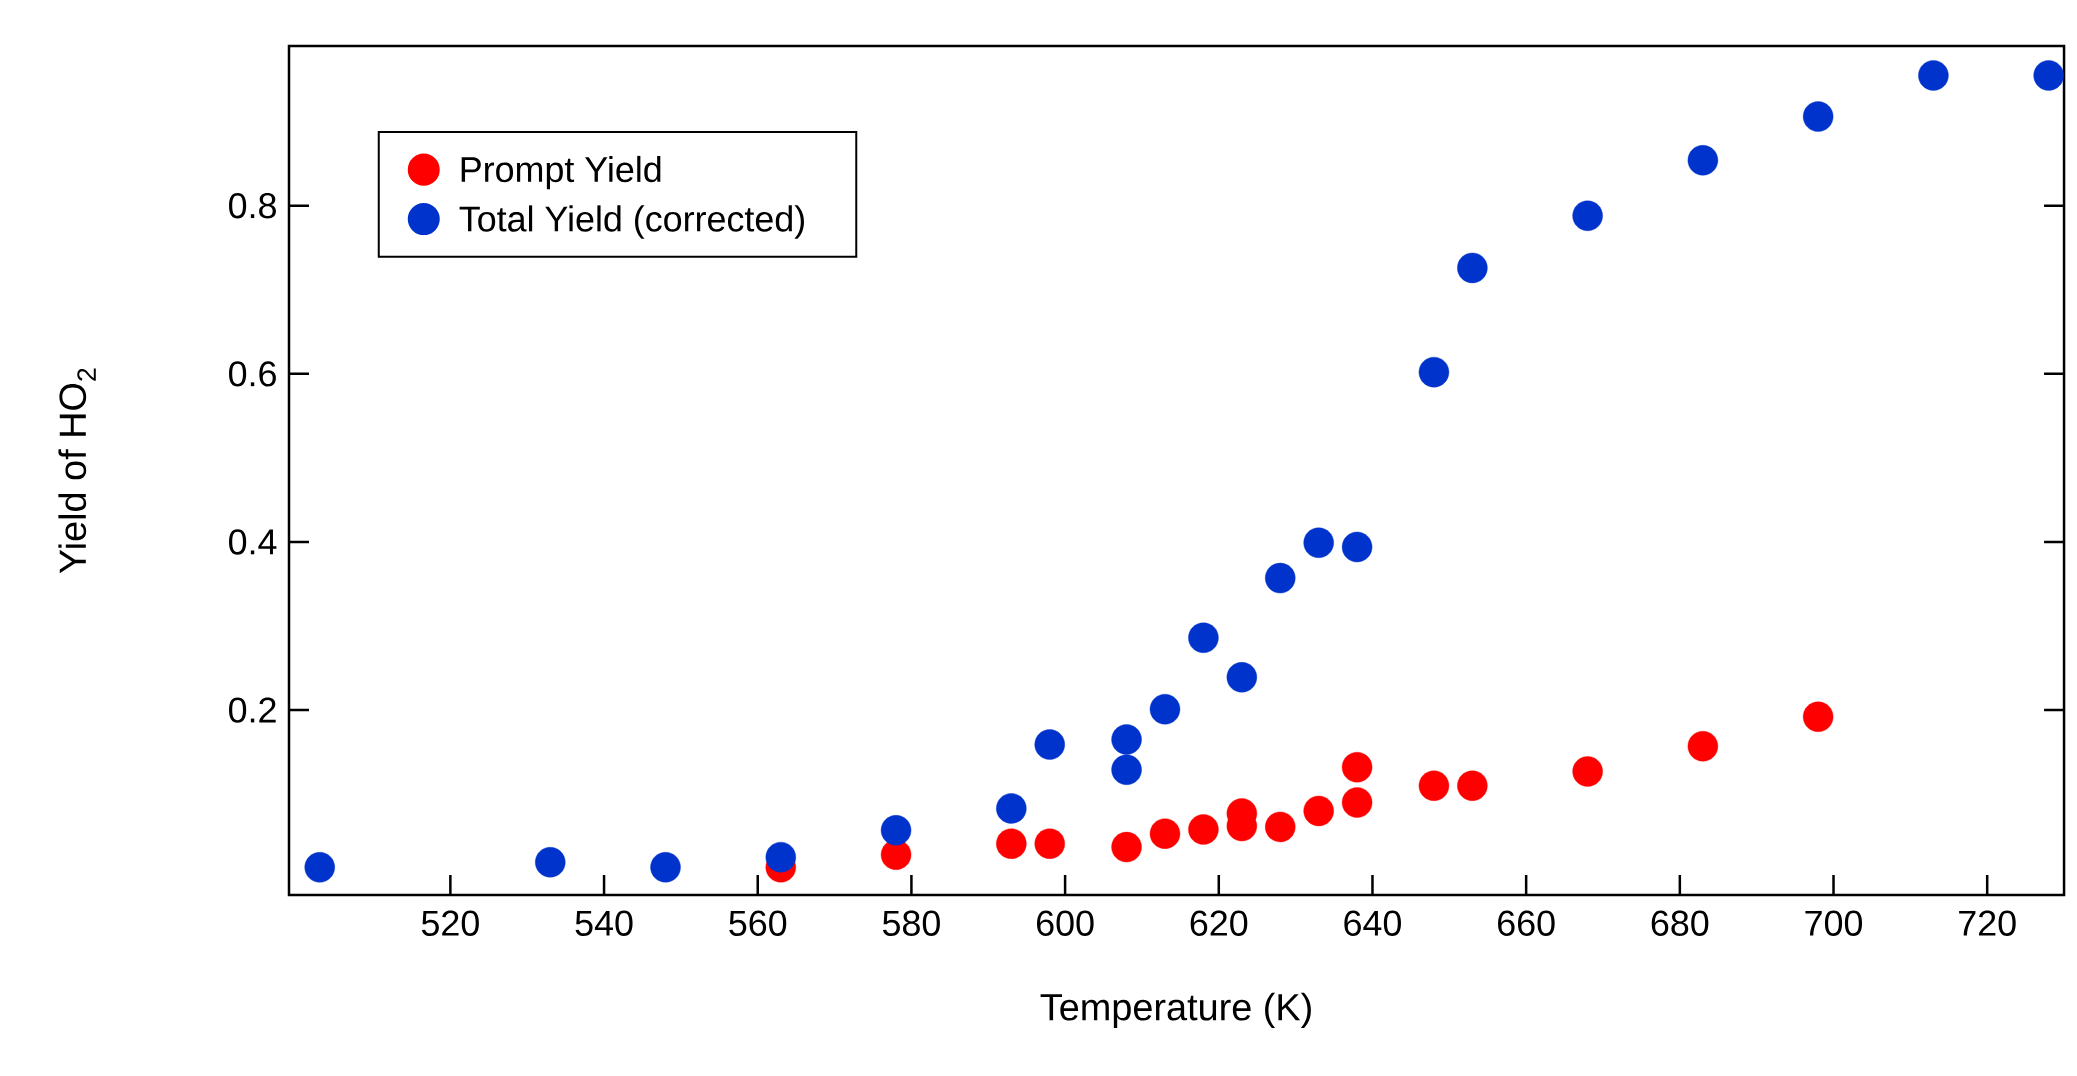 The image size is (2077, 1076). I want to click on x-tick-label: 540, so click(604, 923).